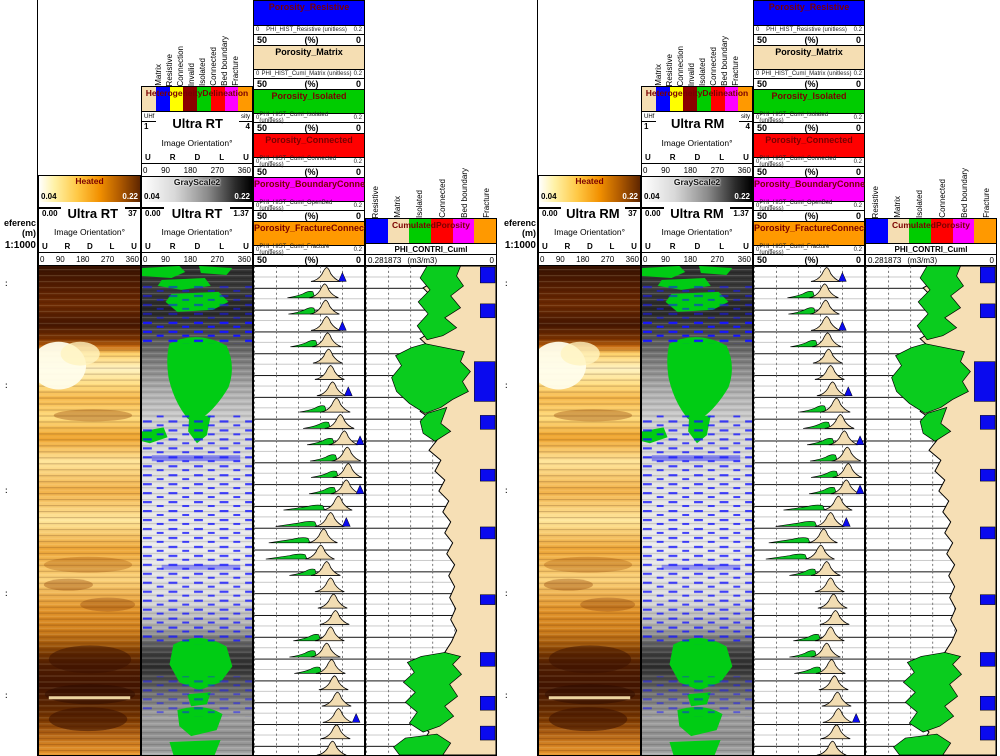  I want to click on depth-tick: :, so click(506, 490).